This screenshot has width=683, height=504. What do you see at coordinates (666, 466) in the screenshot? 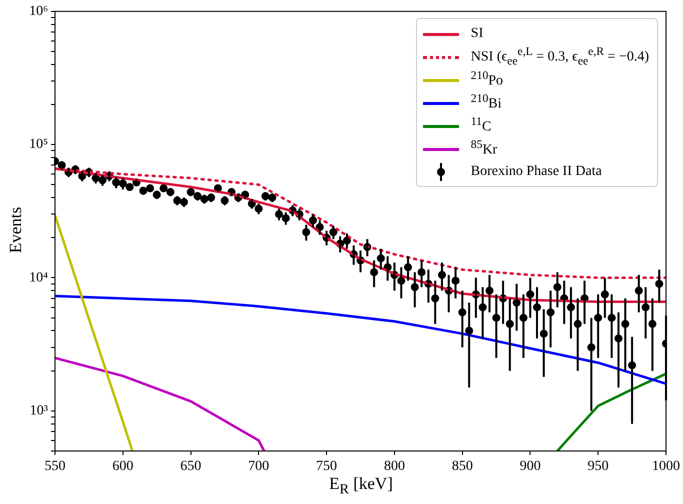
I see `x-tick-label: 1000` at bounding box center [666, 466].